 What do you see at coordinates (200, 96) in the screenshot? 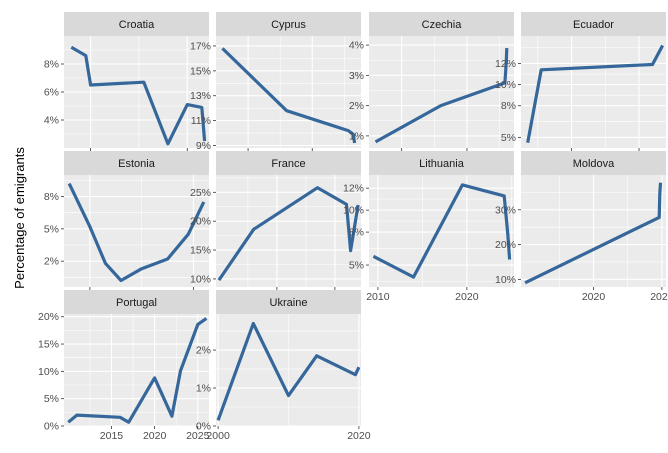
I see `y-tick-label: 13%` at bounding box center [200, 96].